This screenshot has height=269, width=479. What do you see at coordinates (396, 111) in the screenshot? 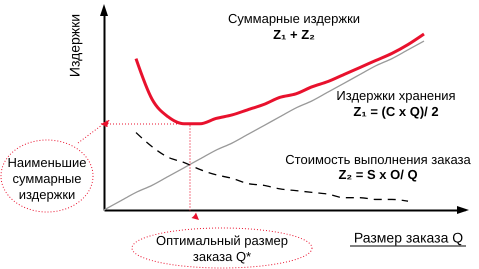
I see `annotation: Z₁ = (C x Q)/ 2` at bounding box center [396, 111].